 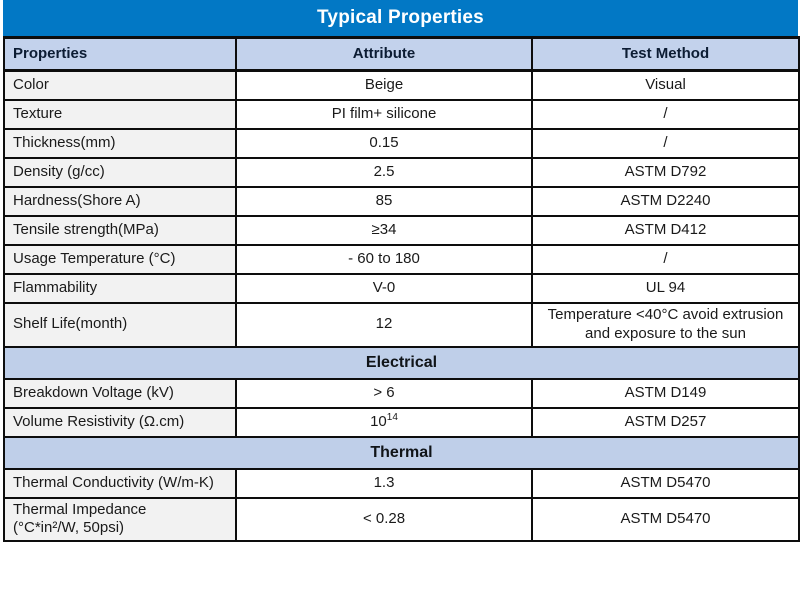 I want to click on section-header-electrical: Electrical, so click(x=401, y=362).